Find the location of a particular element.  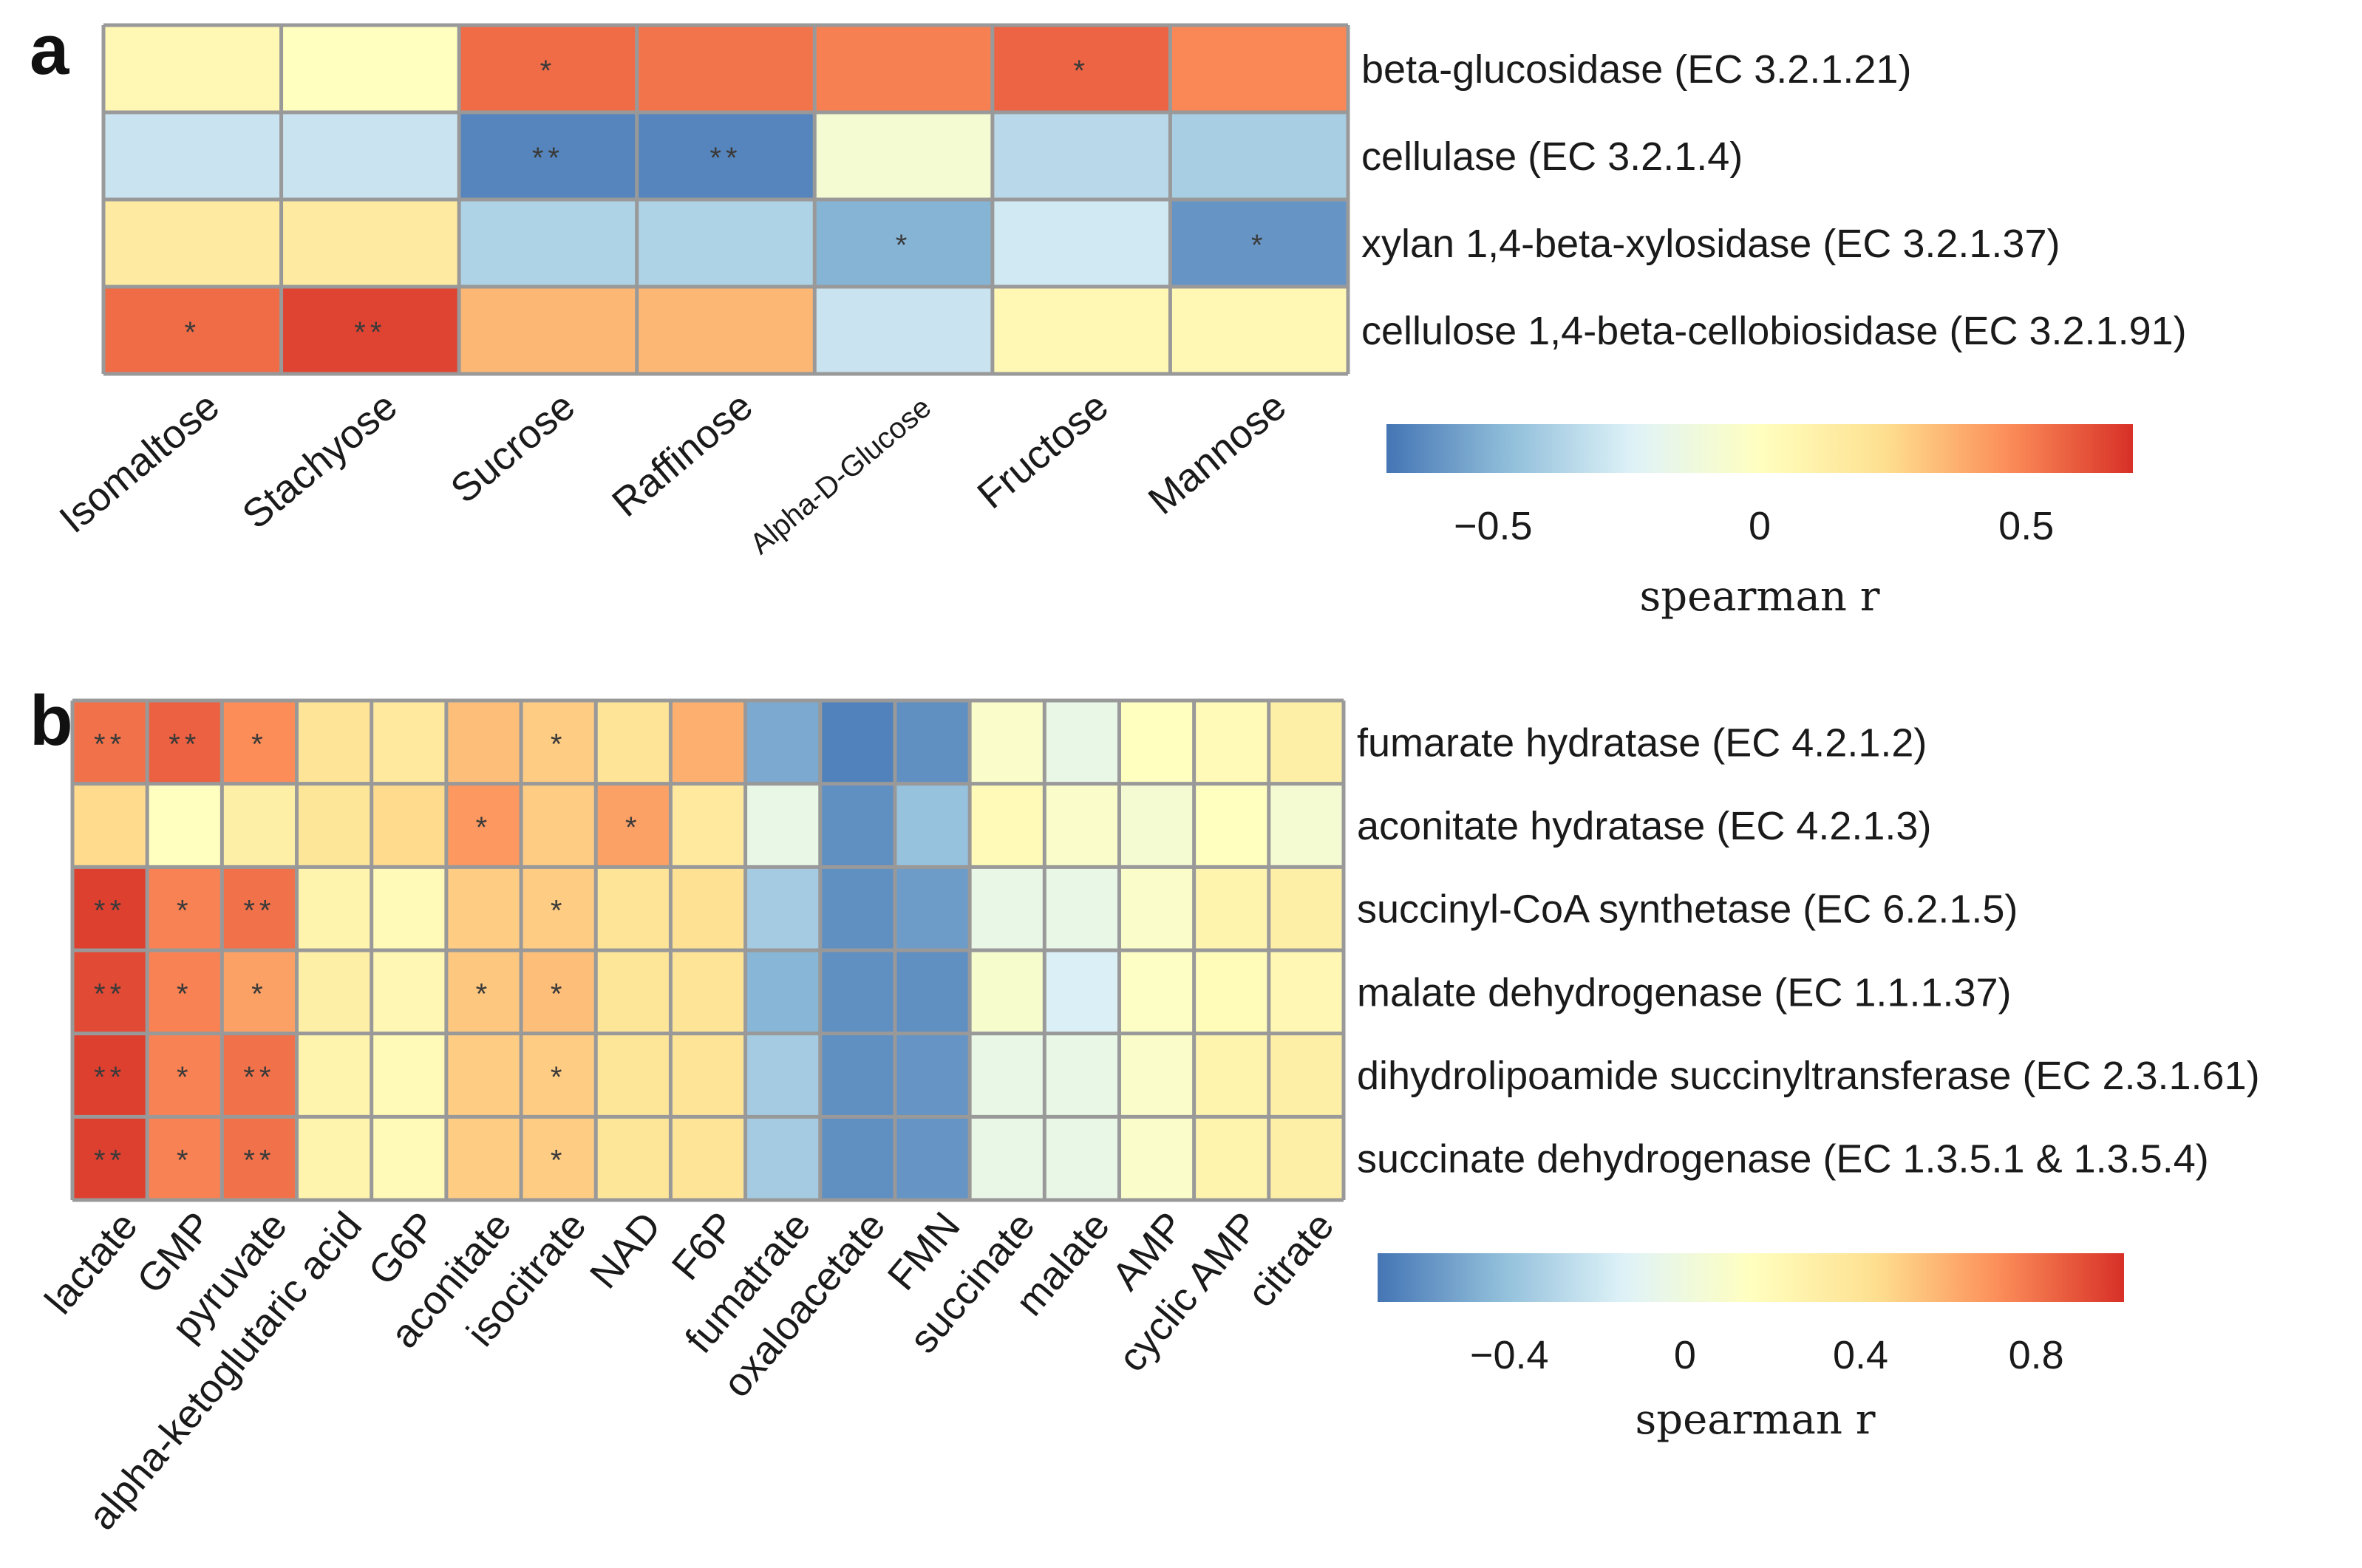

a-colorbar-tick-2: 0.5 is located at coordinates (2026, 526).